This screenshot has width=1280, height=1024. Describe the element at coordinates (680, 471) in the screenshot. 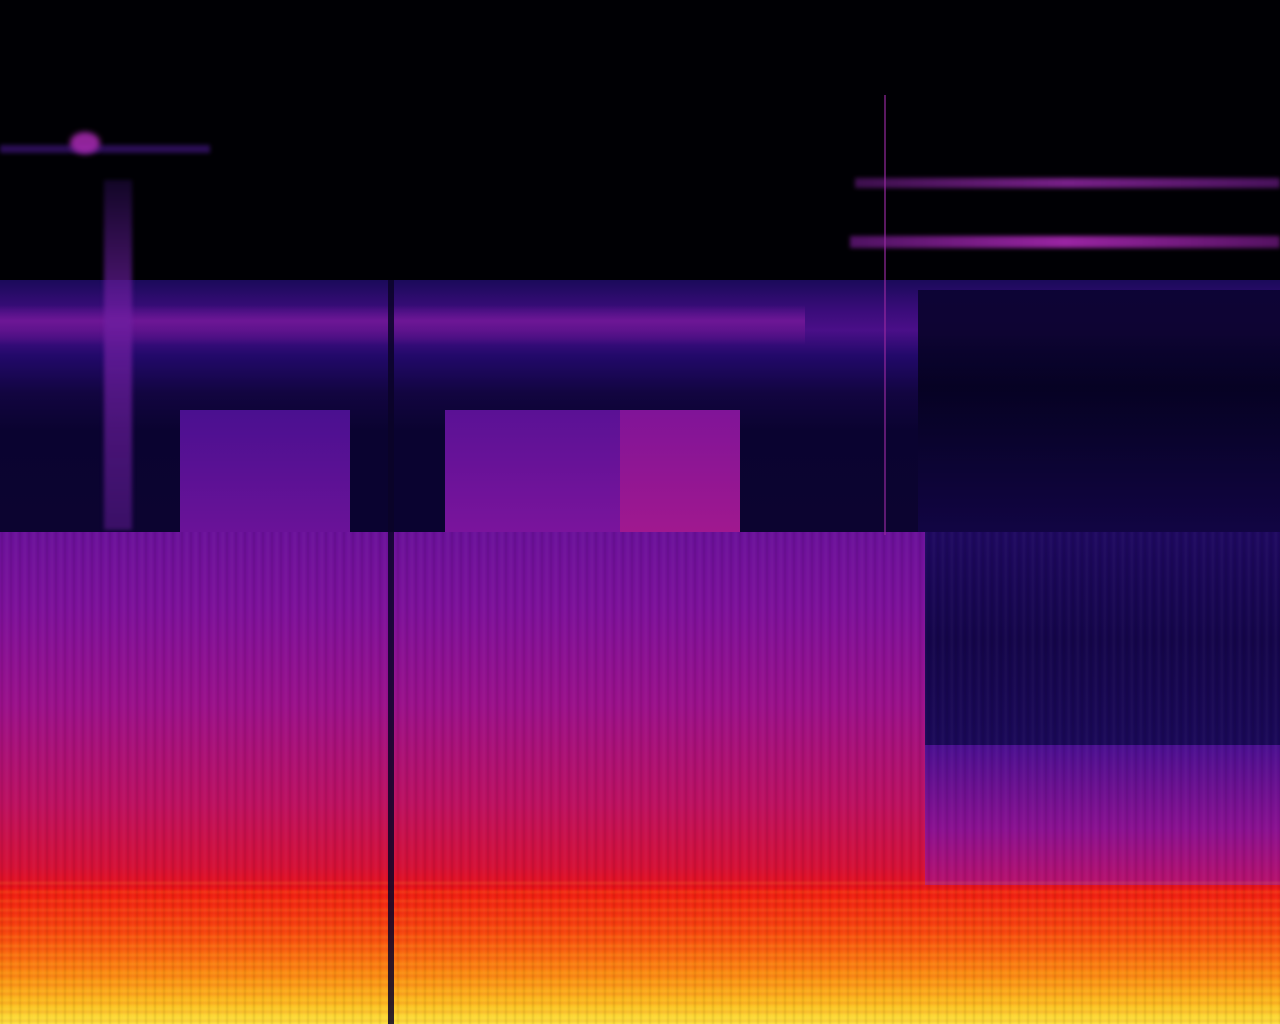

I see `energy-block-bright` at that location.